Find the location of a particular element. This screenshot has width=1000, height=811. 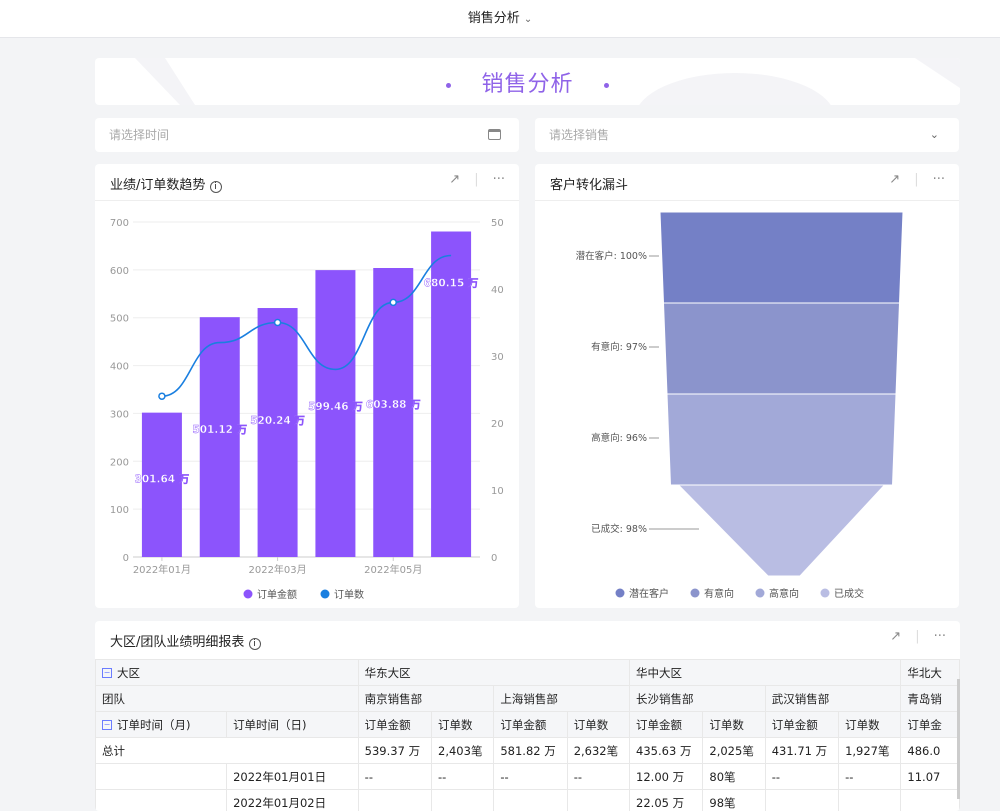

bar-data-label: 599.46 万 is located at coordinates (335, 407).